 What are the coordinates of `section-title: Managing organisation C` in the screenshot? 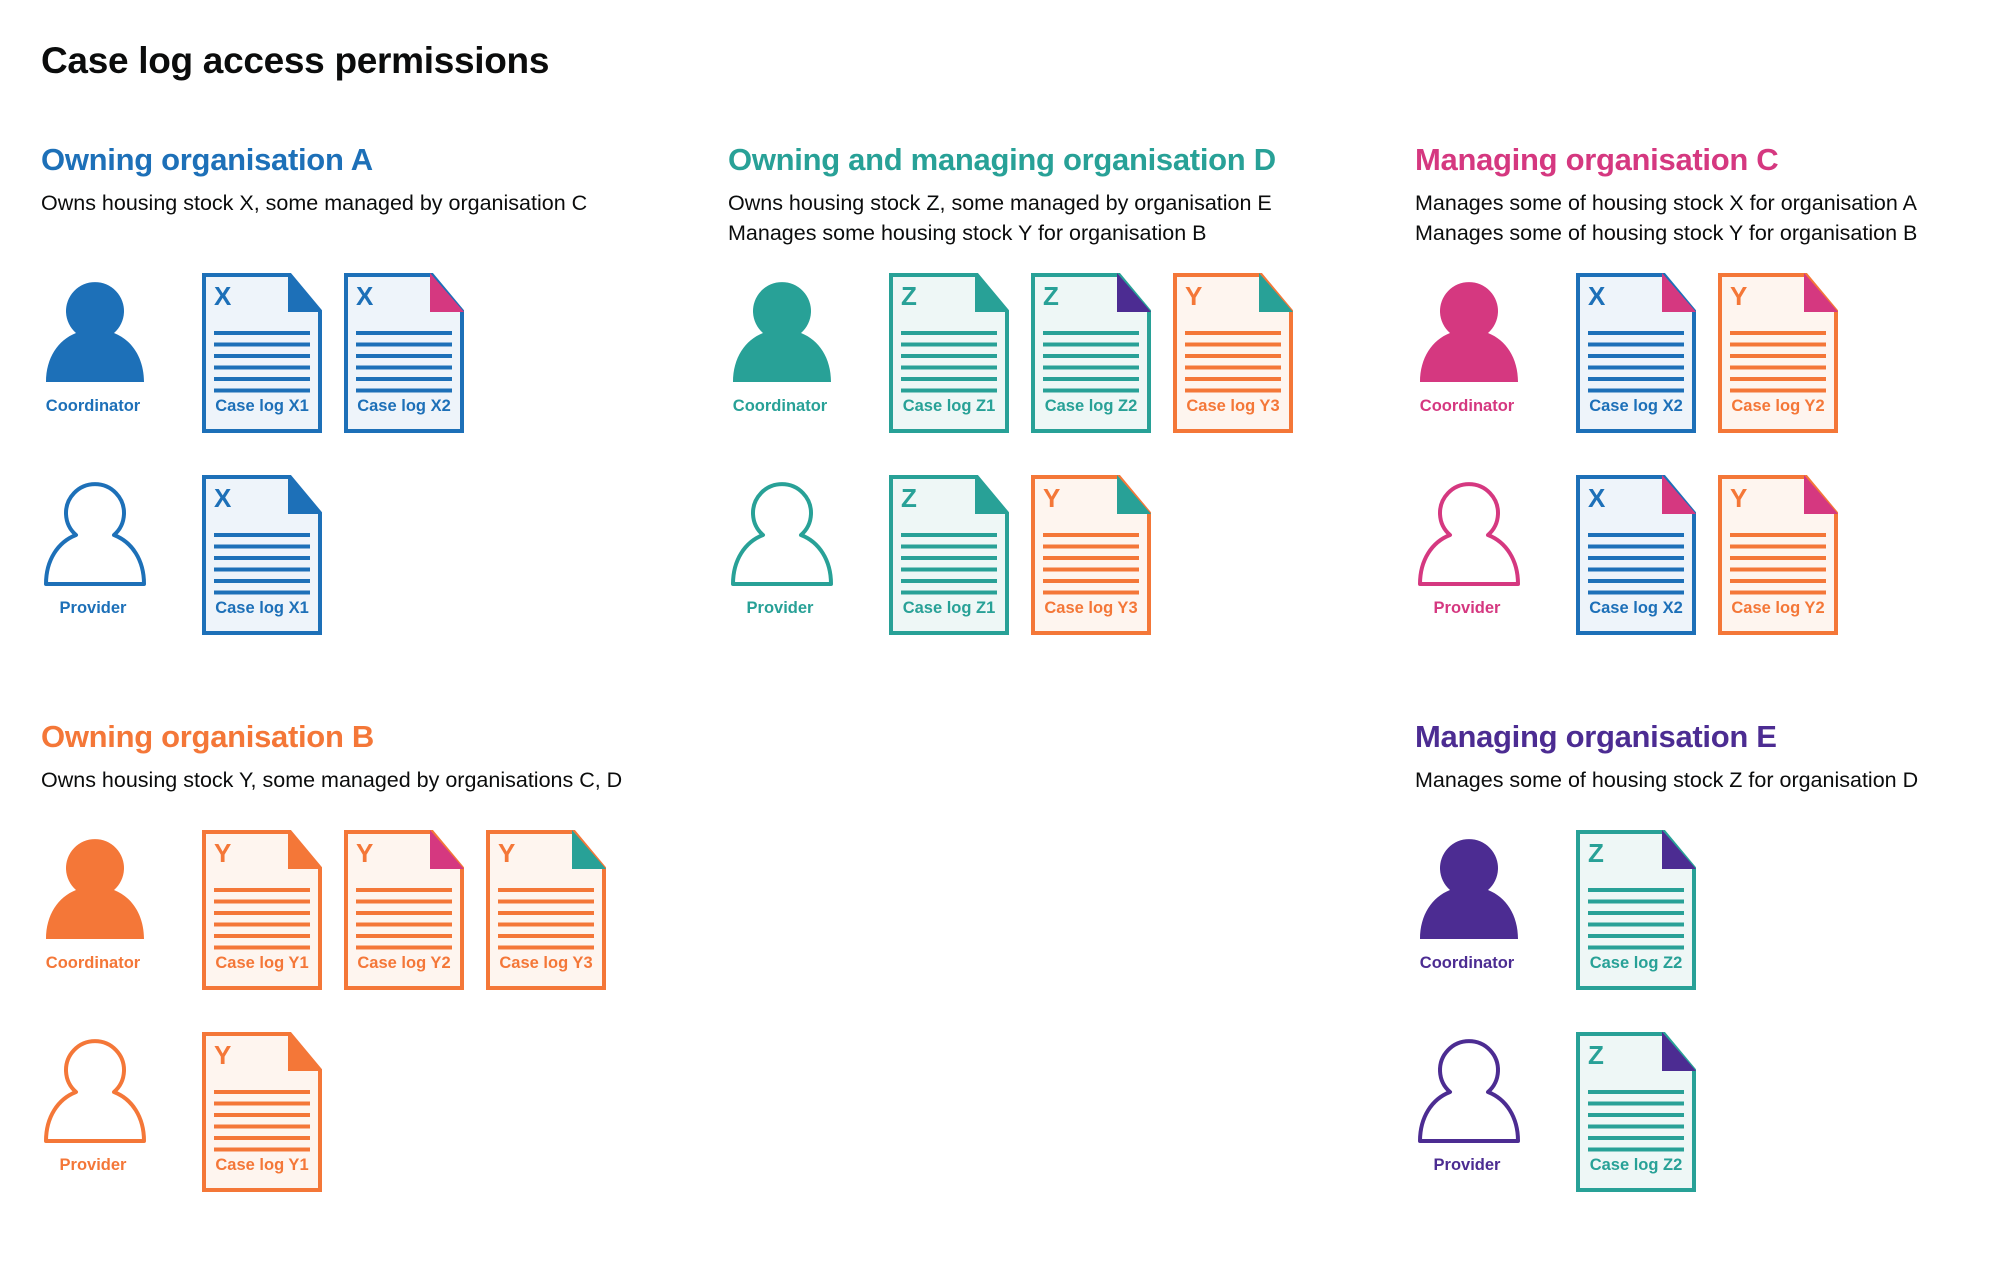 It's located at (1597, 159).